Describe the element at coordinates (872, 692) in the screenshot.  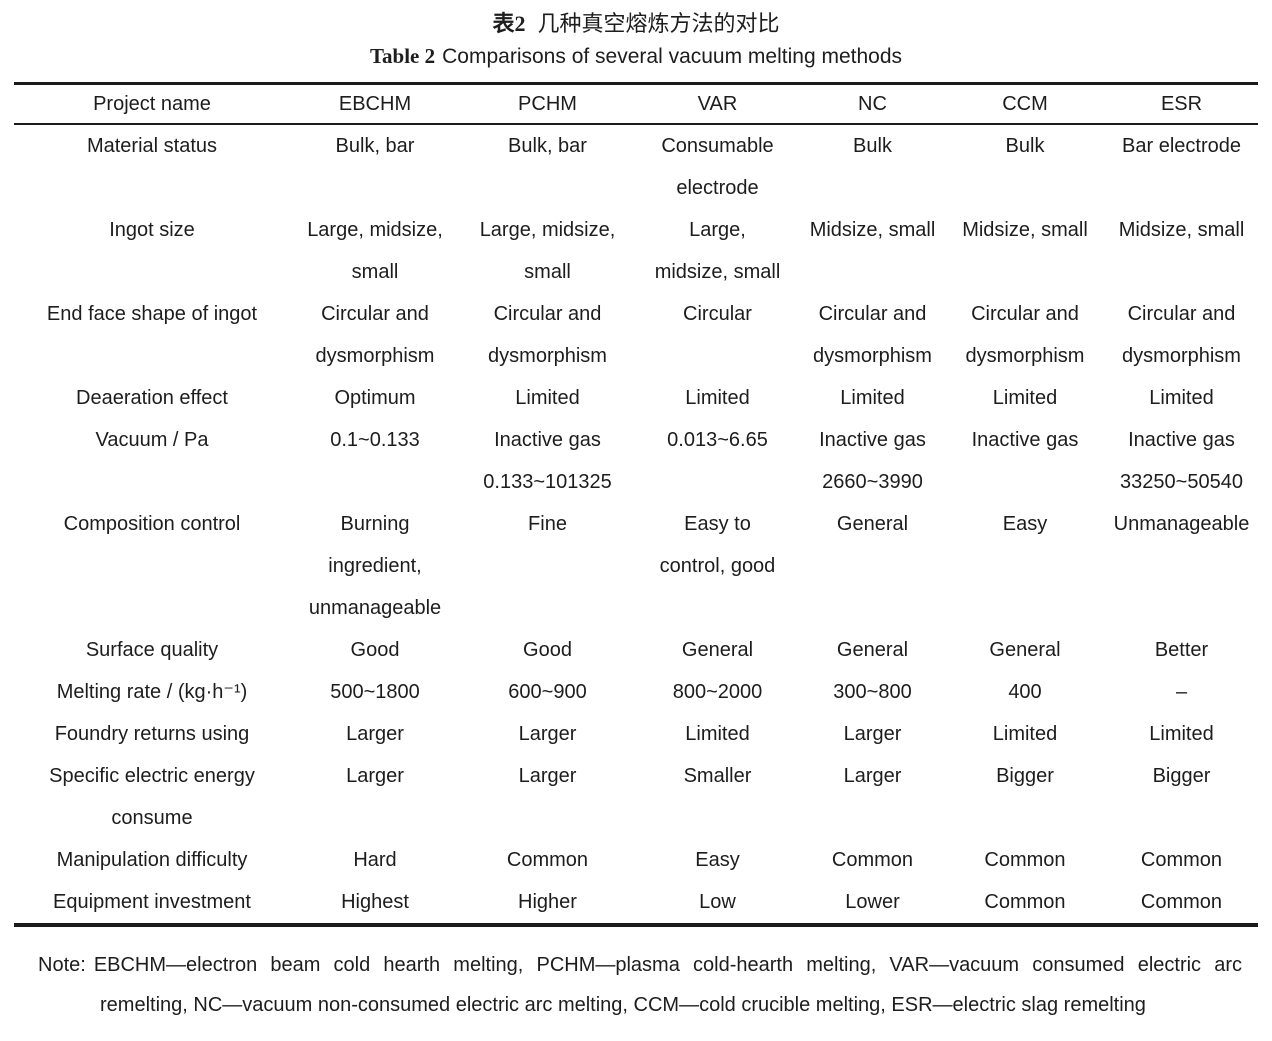
I see `table-cell: 300~800` at that location.